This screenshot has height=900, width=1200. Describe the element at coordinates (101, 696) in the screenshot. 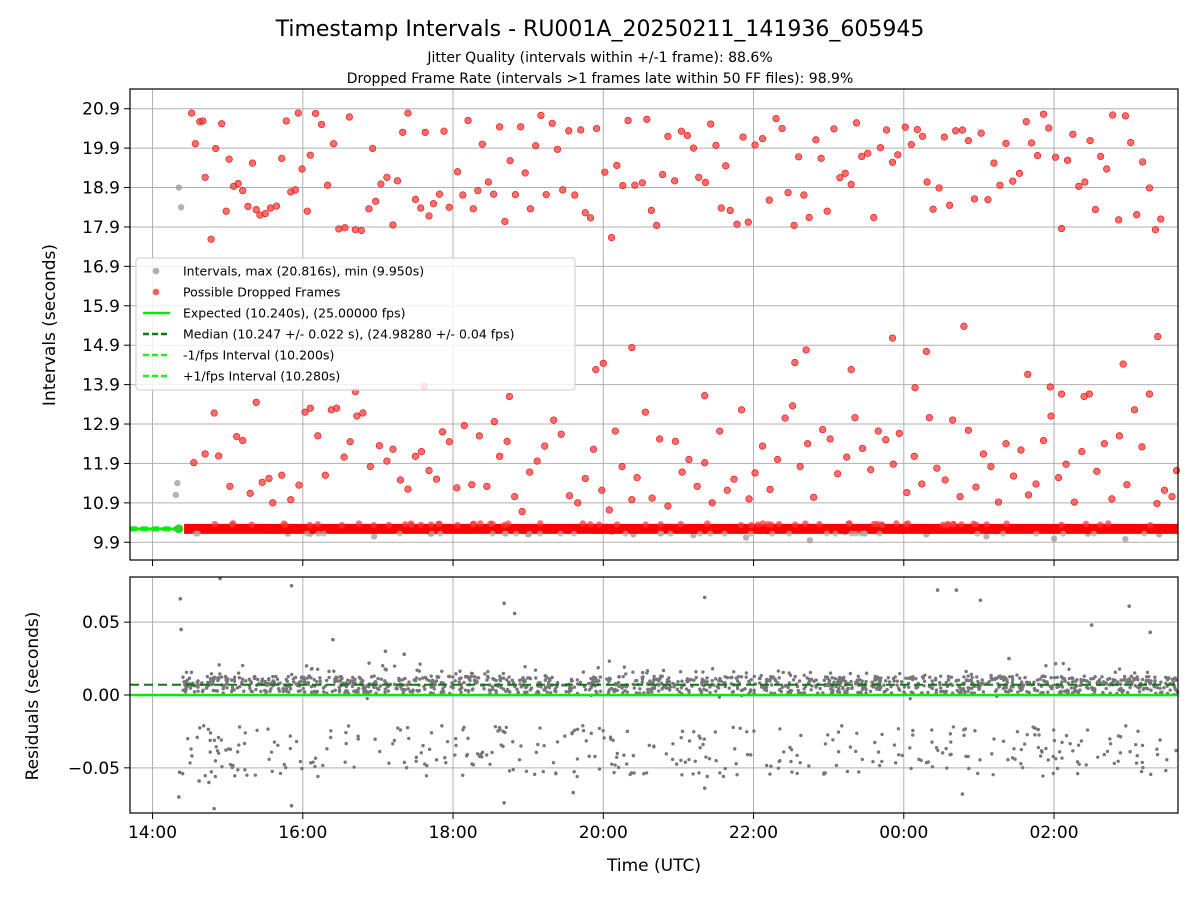

I see `residuals-y-tick-label: 0.00` at that location.